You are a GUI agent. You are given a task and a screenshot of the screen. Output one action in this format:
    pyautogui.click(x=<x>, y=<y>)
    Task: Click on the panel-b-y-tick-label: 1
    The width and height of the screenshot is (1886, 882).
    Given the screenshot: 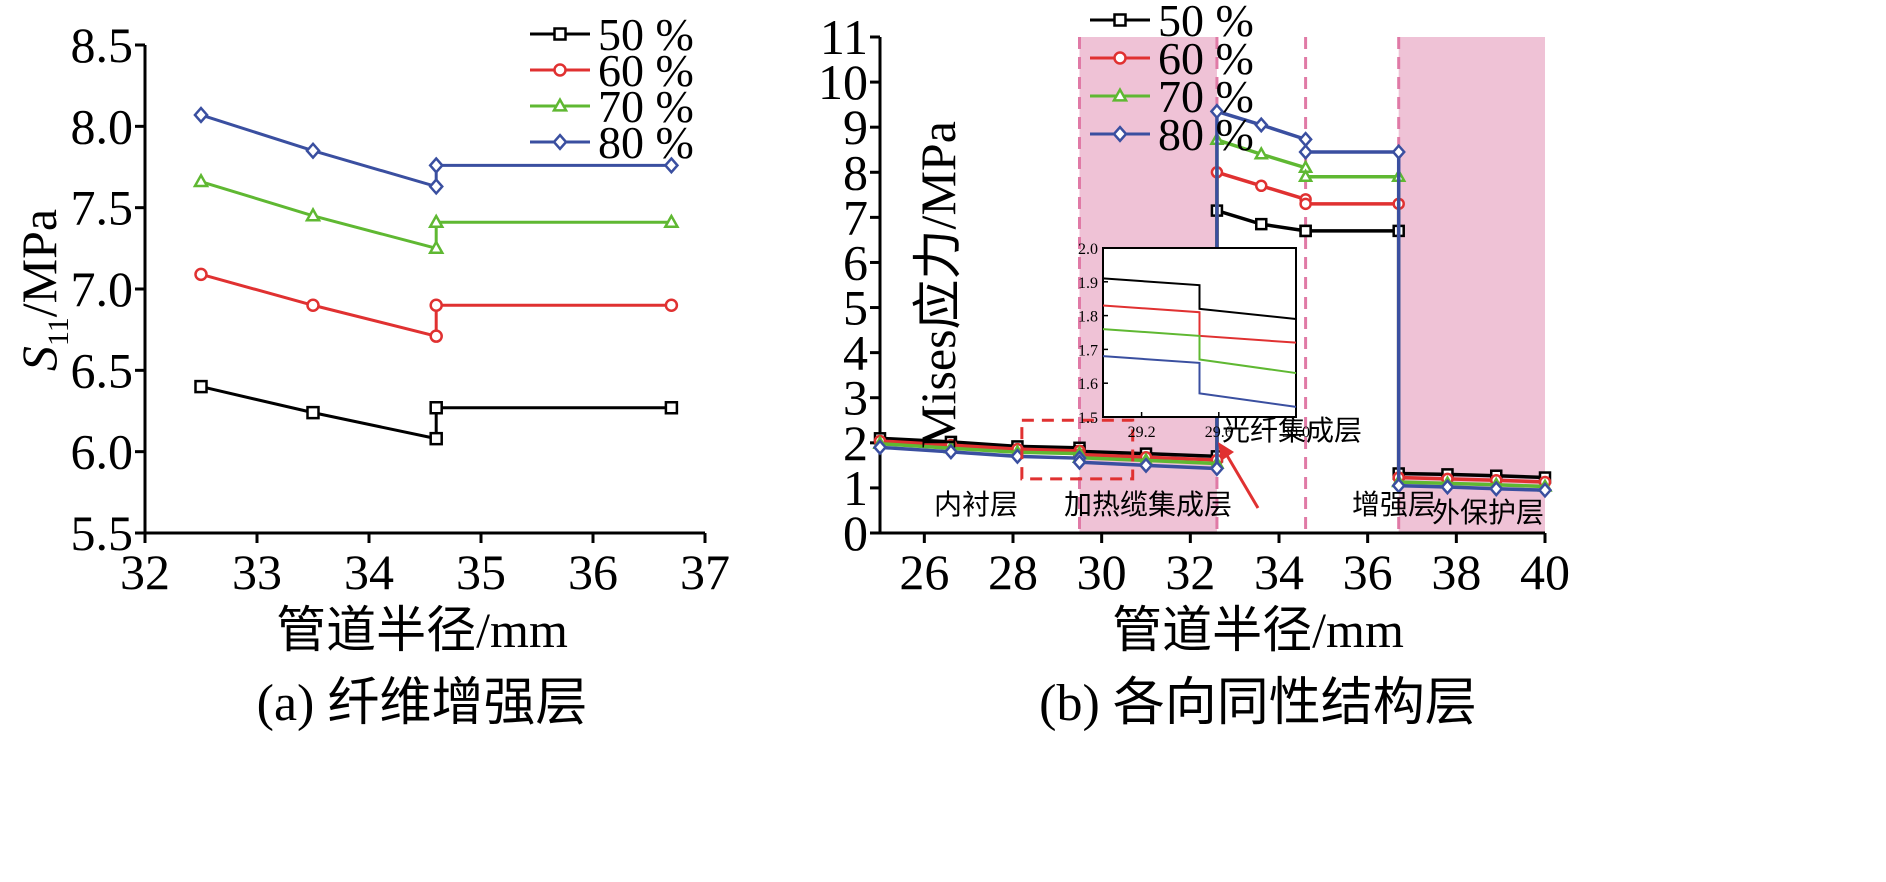 What is the action you would take?
    pyautogui.click(x=855, y=488)
    